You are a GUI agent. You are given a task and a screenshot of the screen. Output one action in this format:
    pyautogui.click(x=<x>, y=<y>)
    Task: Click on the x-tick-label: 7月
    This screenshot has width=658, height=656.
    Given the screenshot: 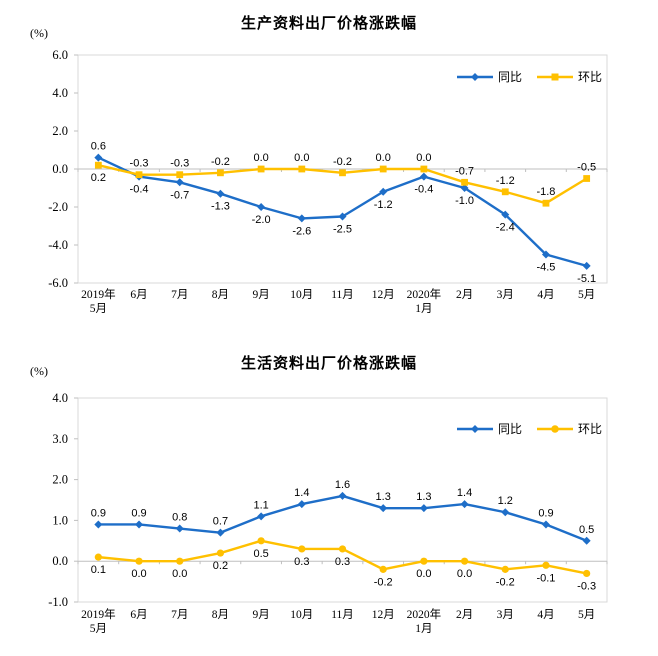 What is the action you would take?
    pyautogui.click(x=179, y=615)
    